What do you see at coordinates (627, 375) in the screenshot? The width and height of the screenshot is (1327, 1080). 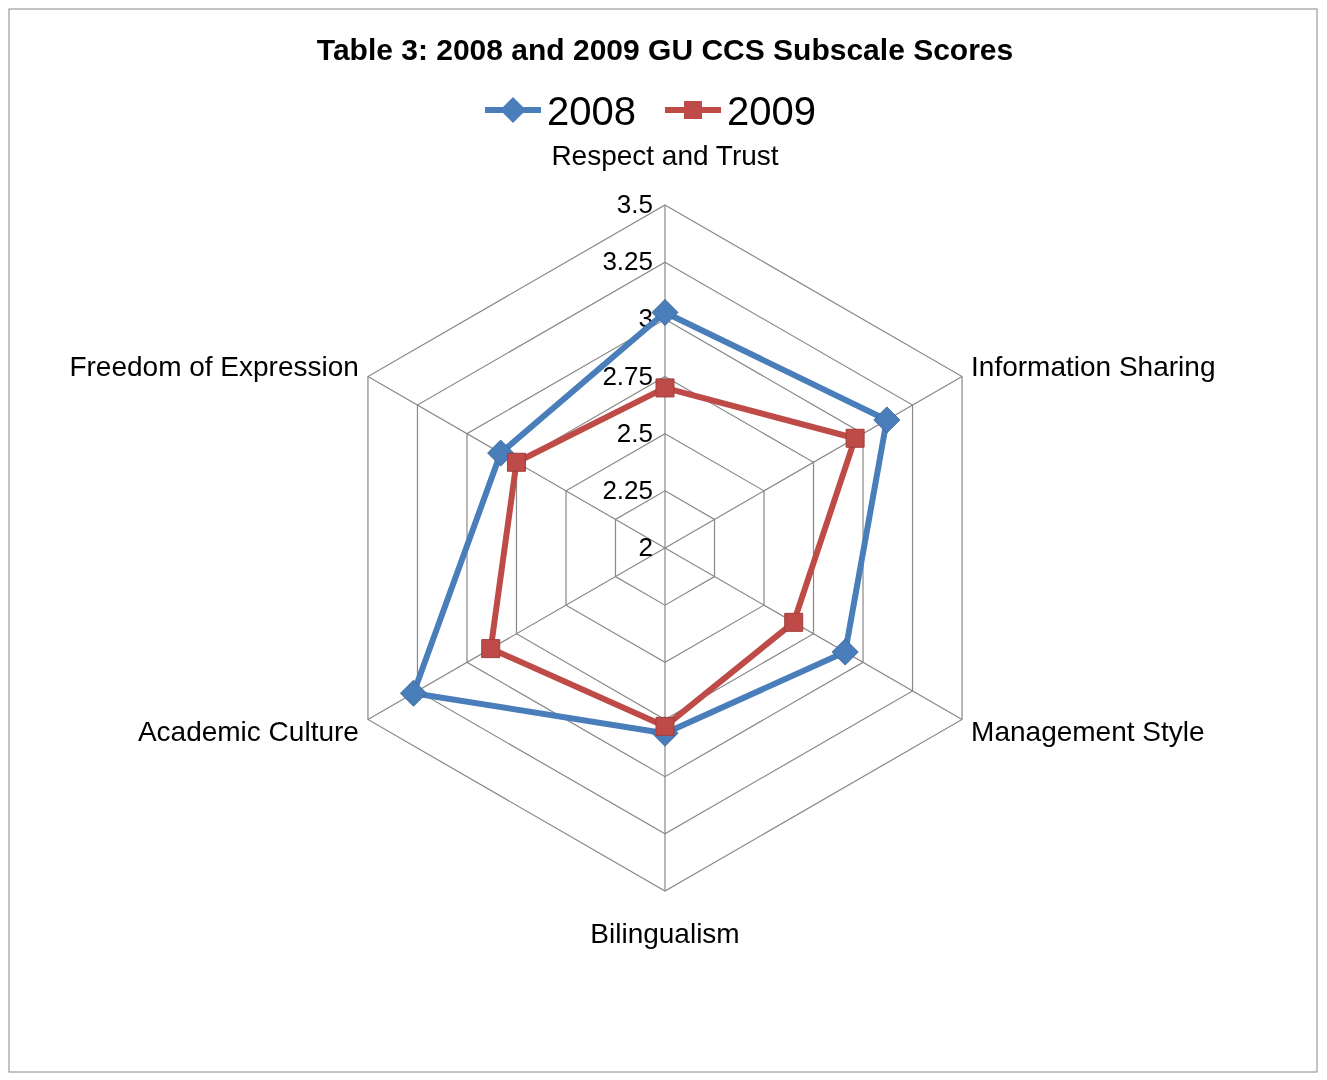 I see `y-tick-label: 2.75` at bounding box center [627, 375].